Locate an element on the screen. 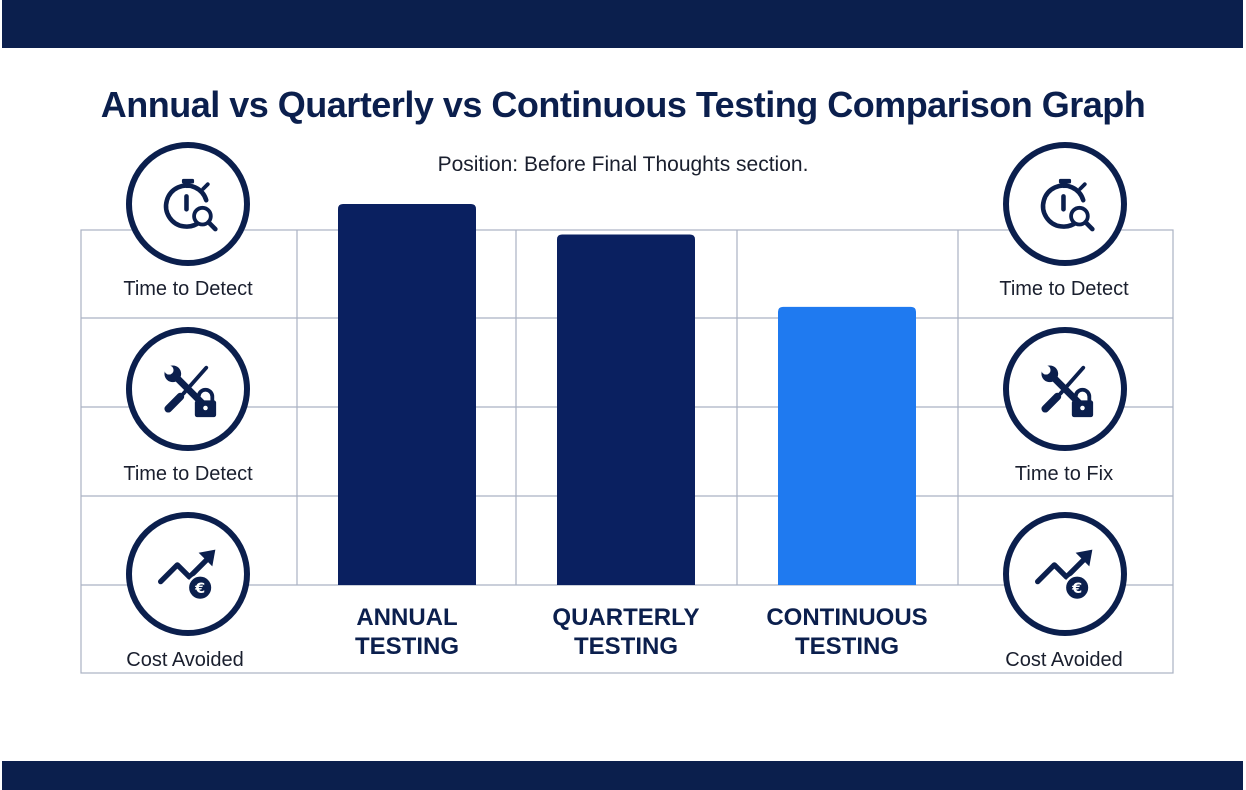 Image resolution: width=1246 pixels, height=790 pixels. bottom-band is located at coordinates (622, 775).